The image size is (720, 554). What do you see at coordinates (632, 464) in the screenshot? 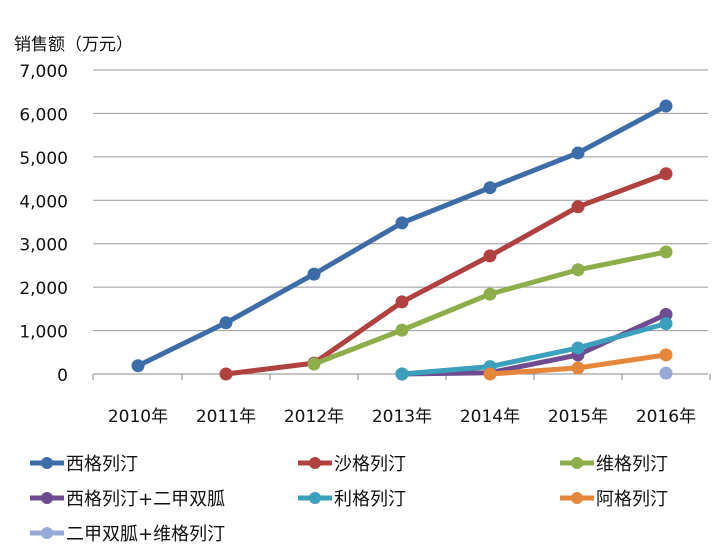
I see `legend-label: 维格列汀` at bounding box center [632, 464].